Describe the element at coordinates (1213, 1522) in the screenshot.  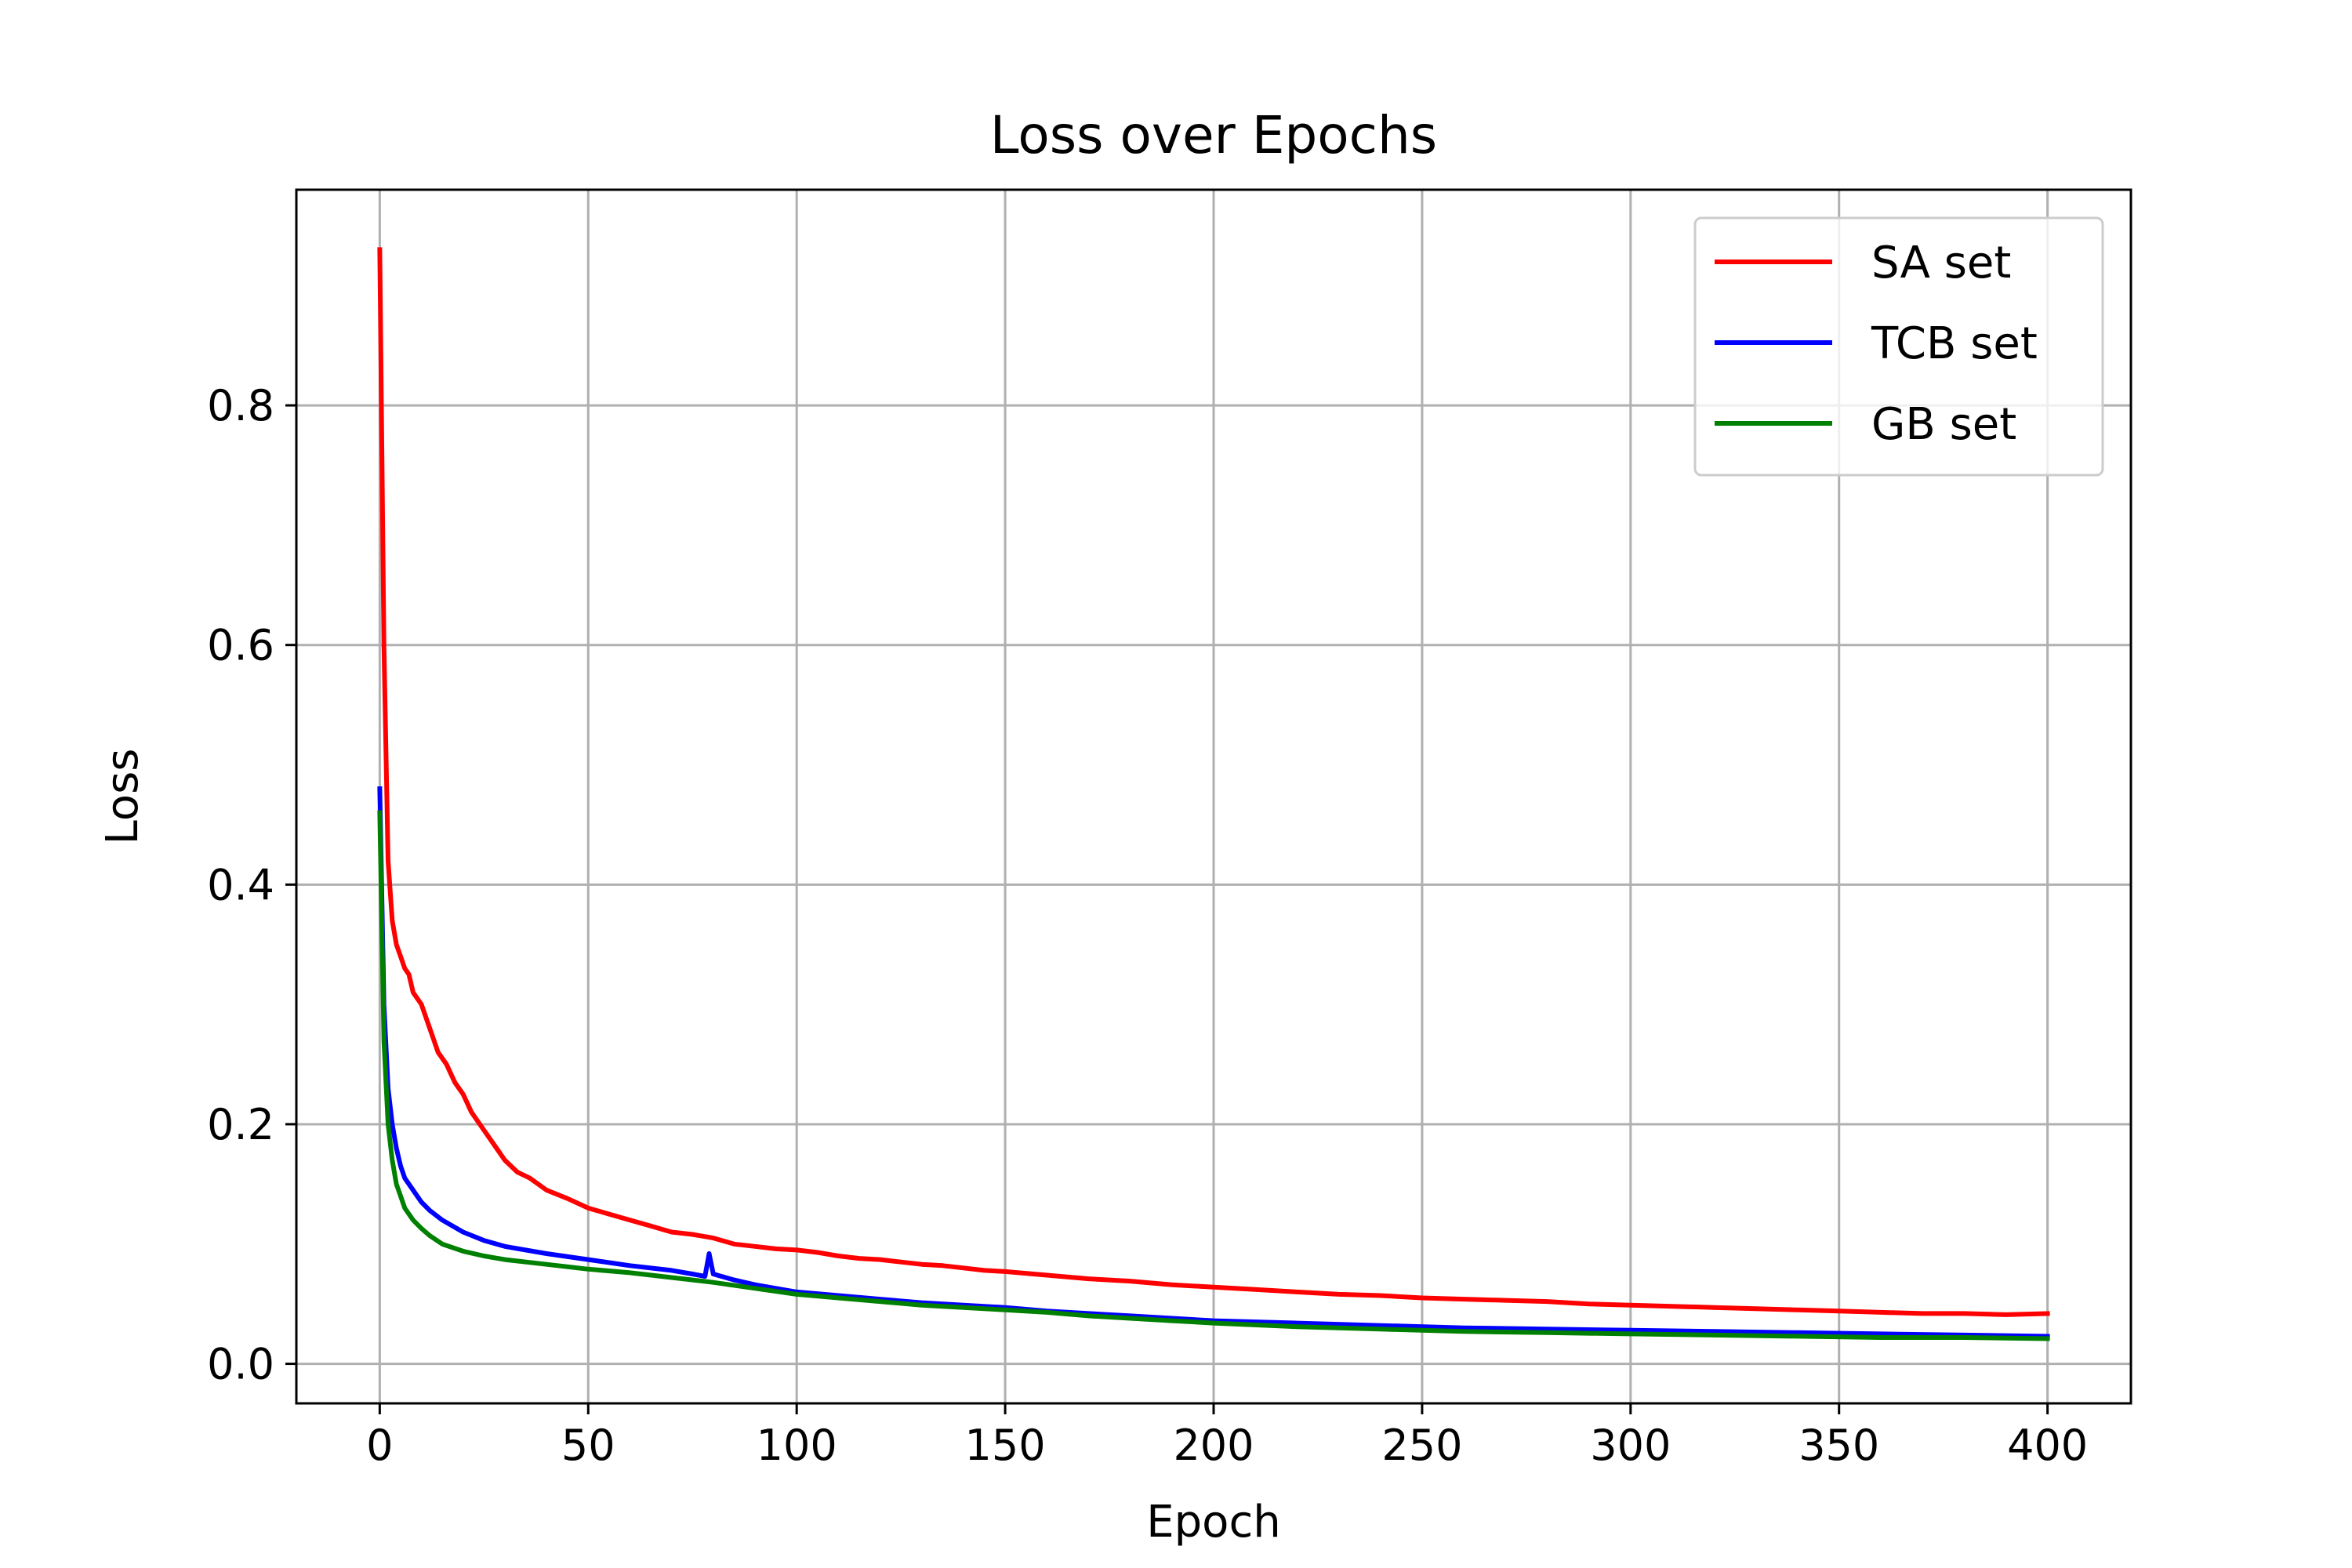
I see `x-axis-label: Epoch` at that location.